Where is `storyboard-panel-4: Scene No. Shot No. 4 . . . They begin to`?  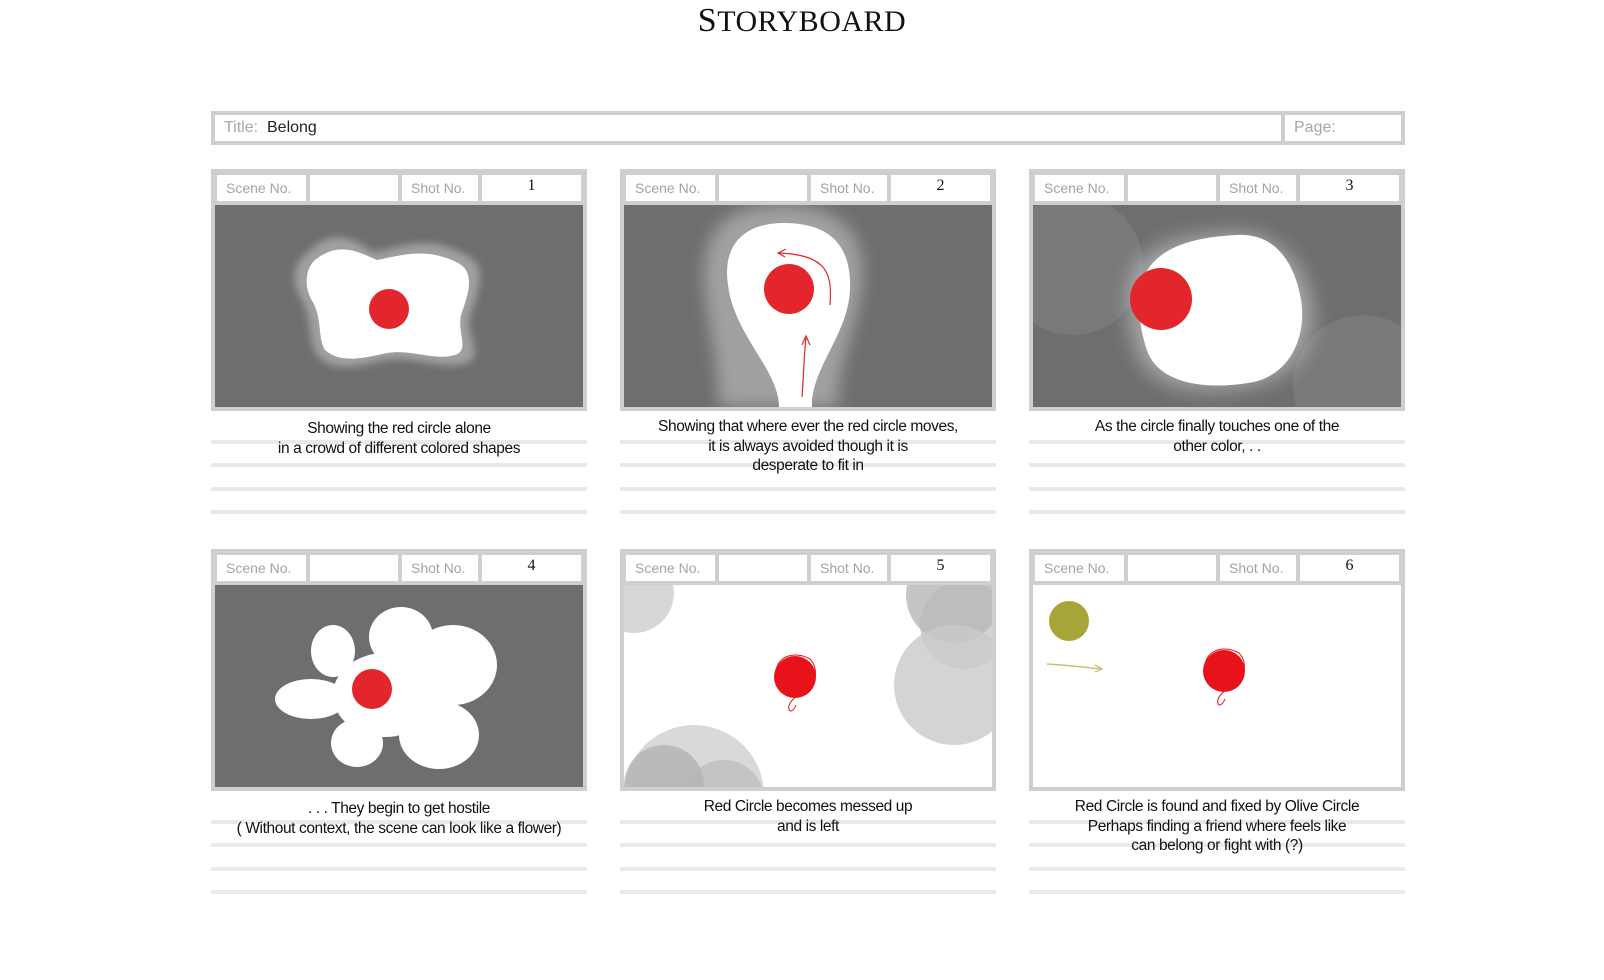
storyboard-panel-4: Scene No. Shot No. 4 . . . They begin to is located at coordinates (399, 725).